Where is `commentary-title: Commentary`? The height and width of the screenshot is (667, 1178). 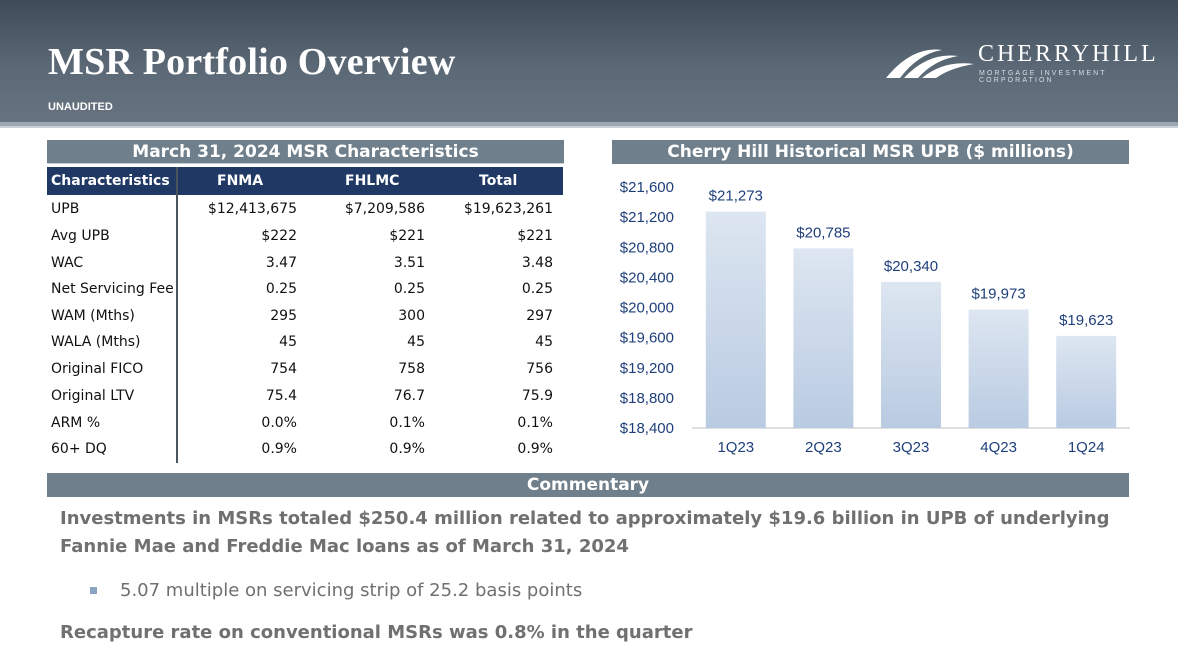 commentary-title: Commentary is located at coordinates (588, 485).